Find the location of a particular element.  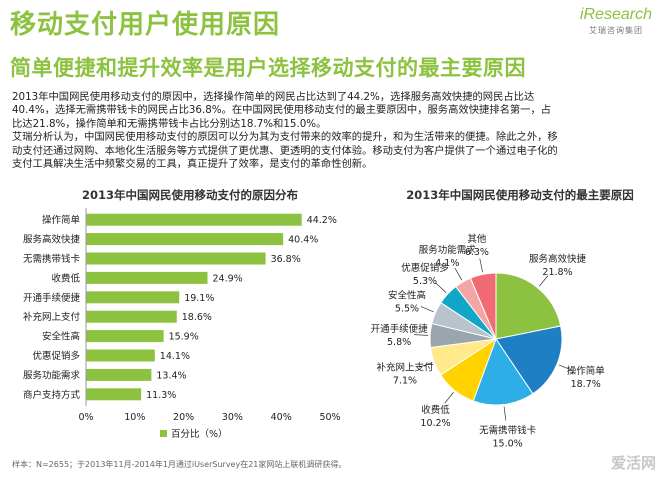

bar-category-label: 收费低 is located at coordinates (65, 278).